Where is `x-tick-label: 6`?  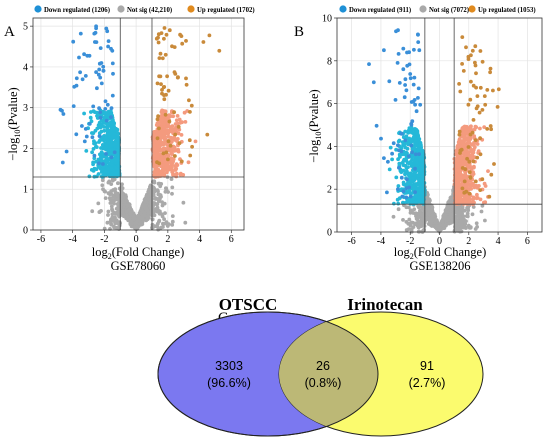
x-tick-label: 6 is located at coordinates (231, 239).